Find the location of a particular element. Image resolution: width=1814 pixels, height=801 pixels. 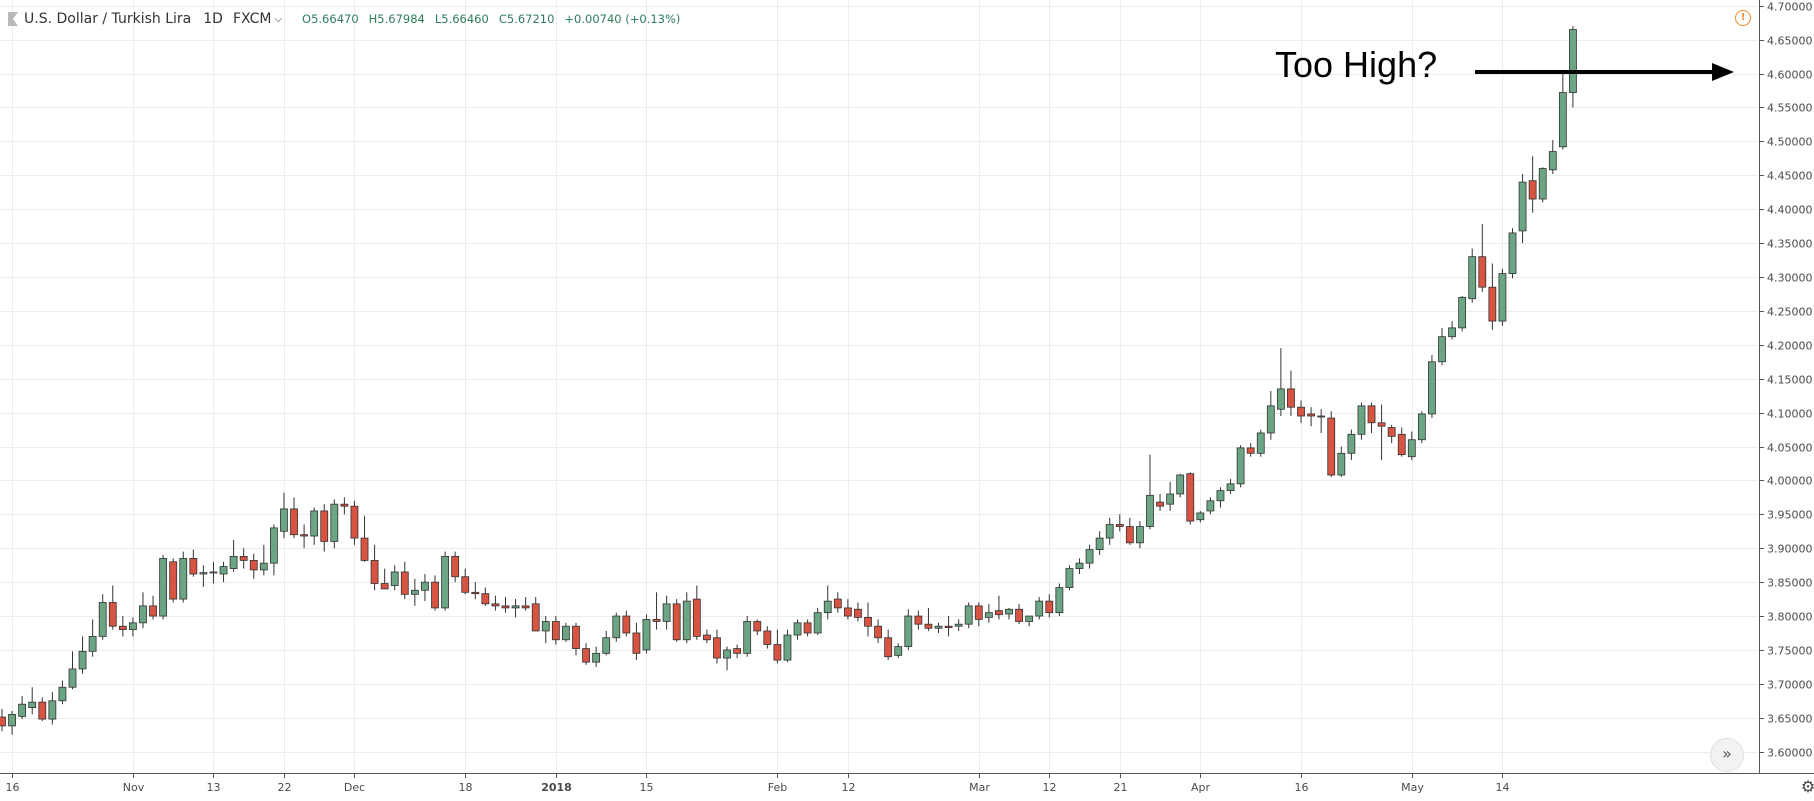

price-tick-label: 4.70000 is located at coordinates (1790, 7).